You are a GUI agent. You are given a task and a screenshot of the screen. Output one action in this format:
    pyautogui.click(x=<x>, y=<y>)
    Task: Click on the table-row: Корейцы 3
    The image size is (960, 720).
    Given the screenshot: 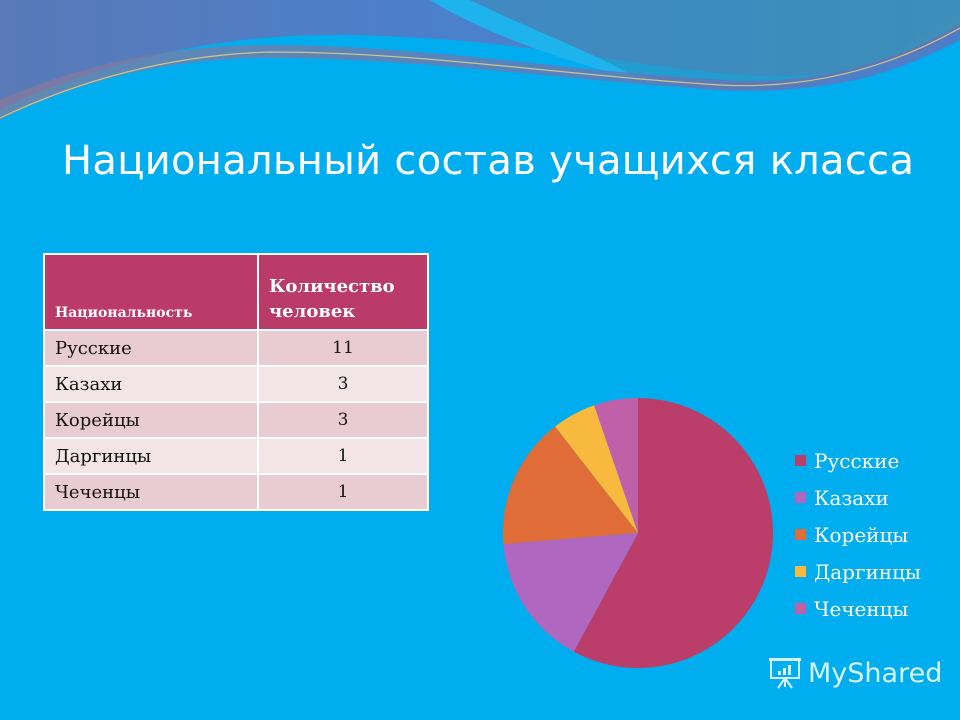 What is the action you would take?
    pyautogui.click(x=236, y=420)
    